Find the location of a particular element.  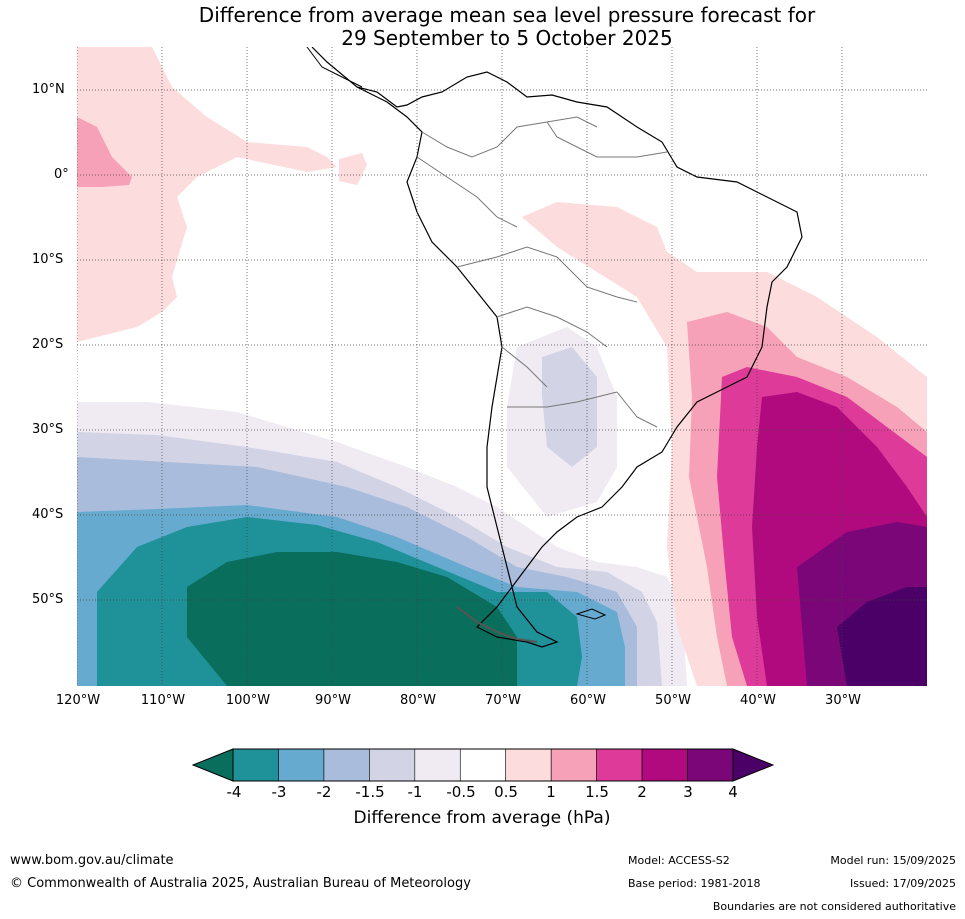

lon-label-50w: 50°W is located at coordinates (673, 700).